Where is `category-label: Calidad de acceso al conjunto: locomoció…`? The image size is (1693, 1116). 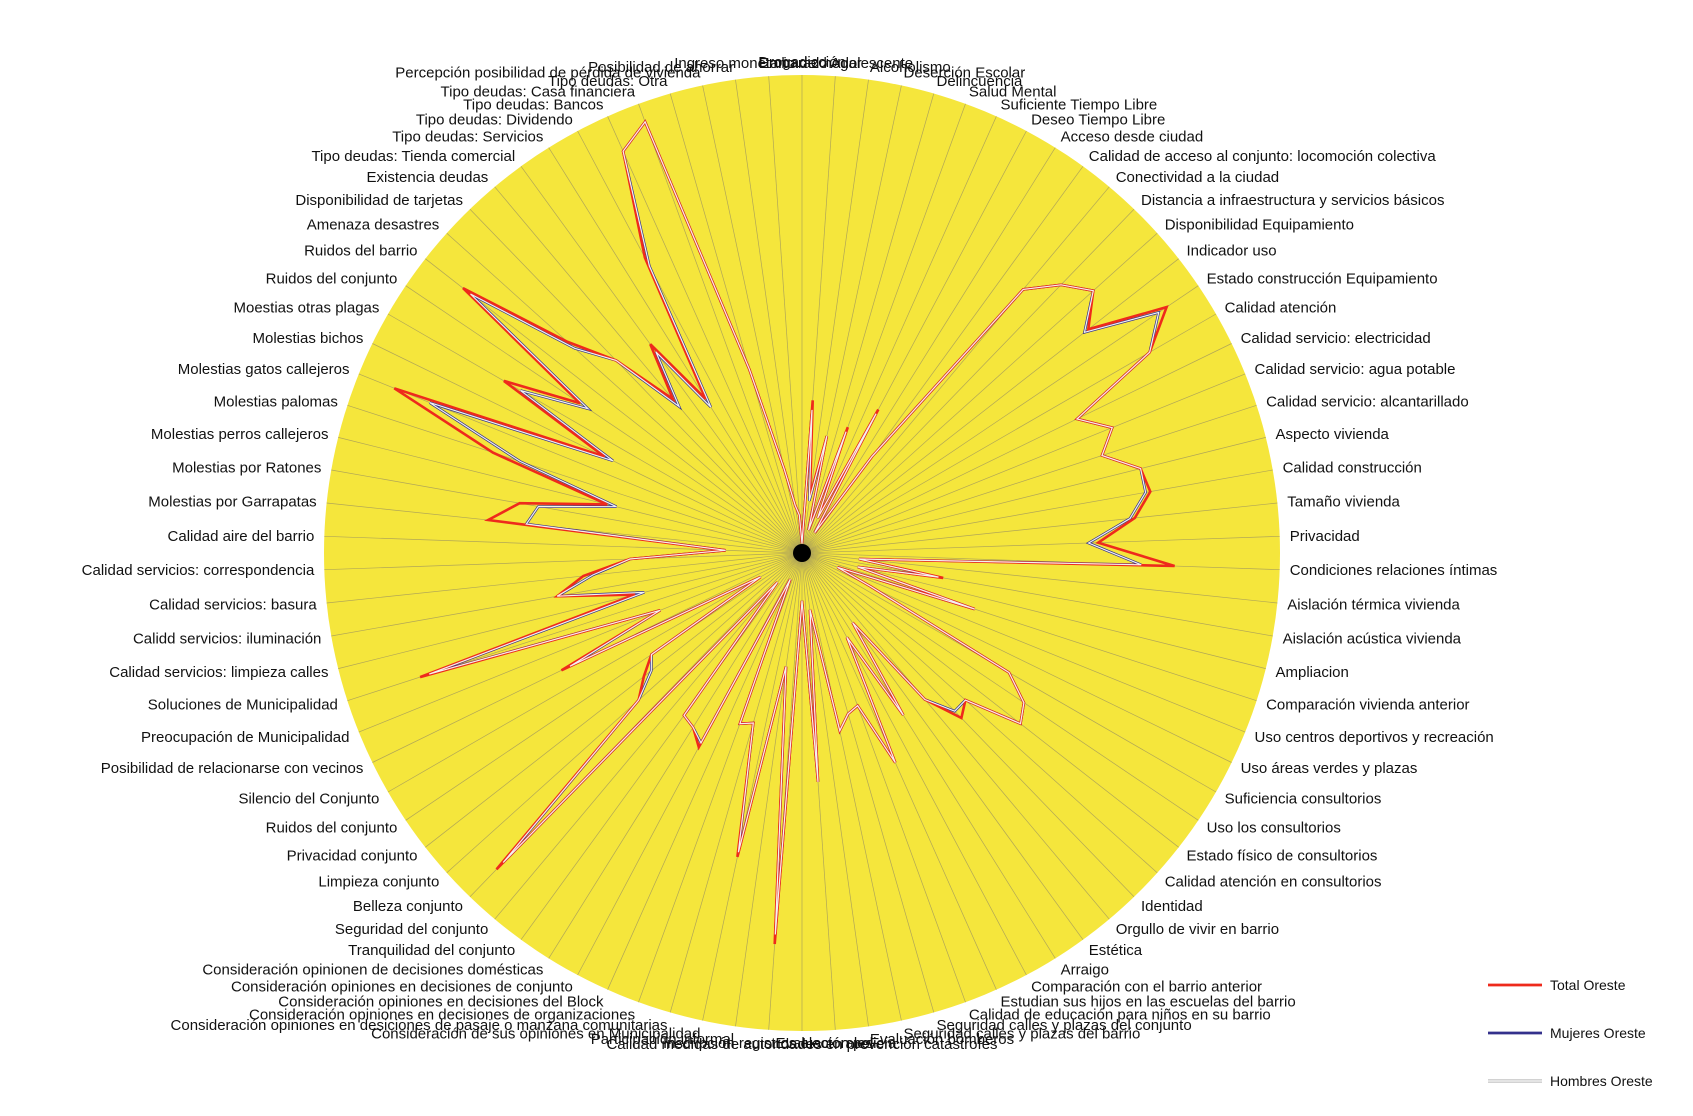 category-label: Calidad de acceso al conjunto: locomoció… is located at coordinates (1263, 156).